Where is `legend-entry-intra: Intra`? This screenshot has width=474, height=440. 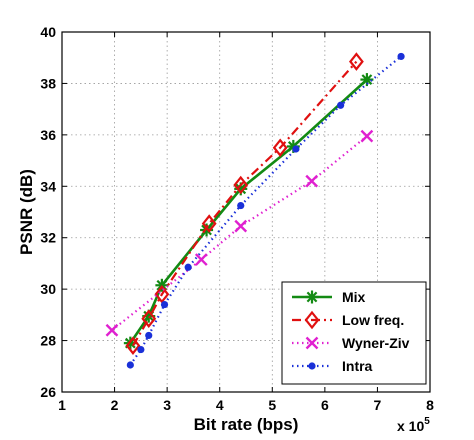 legend-entry-intra: Intra is located at coordinates (332, 366).